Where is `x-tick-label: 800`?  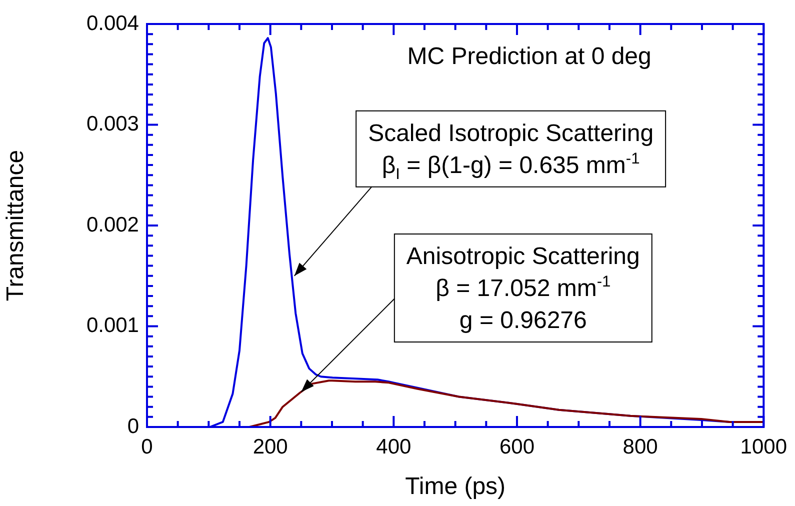
x-tick-label: 800 is located at coordinates (640, 446).